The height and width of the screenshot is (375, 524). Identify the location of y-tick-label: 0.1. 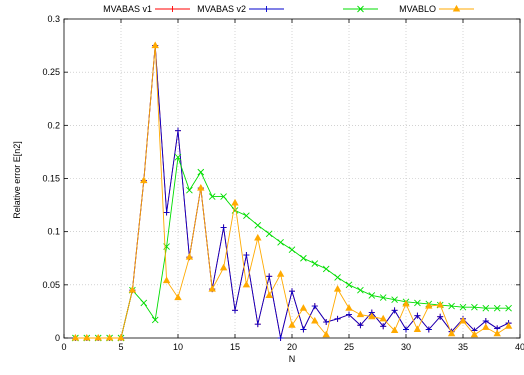
(53, 232).